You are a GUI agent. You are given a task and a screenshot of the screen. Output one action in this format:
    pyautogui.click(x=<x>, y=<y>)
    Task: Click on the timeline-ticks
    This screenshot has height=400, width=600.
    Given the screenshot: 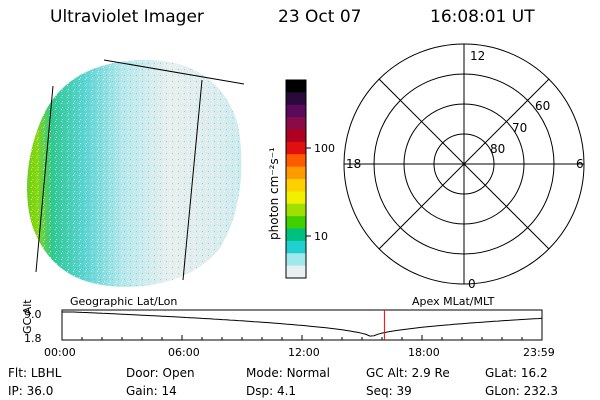 What is the action you would take?
    pyautogui.click(x=302, y=337)
    